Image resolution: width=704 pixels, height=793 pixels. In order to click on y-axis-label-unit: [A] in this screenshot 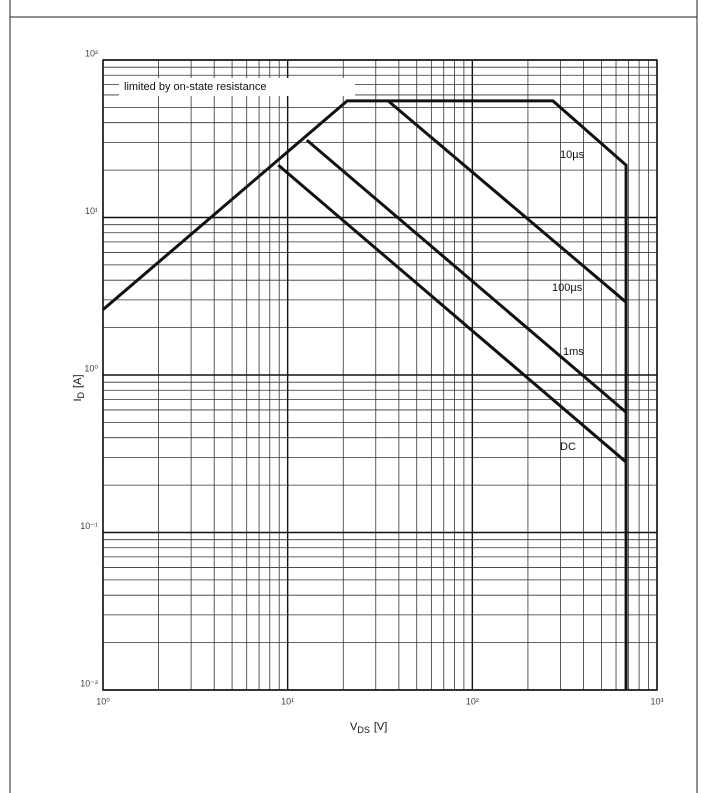, I will do `click(78, 380)`.